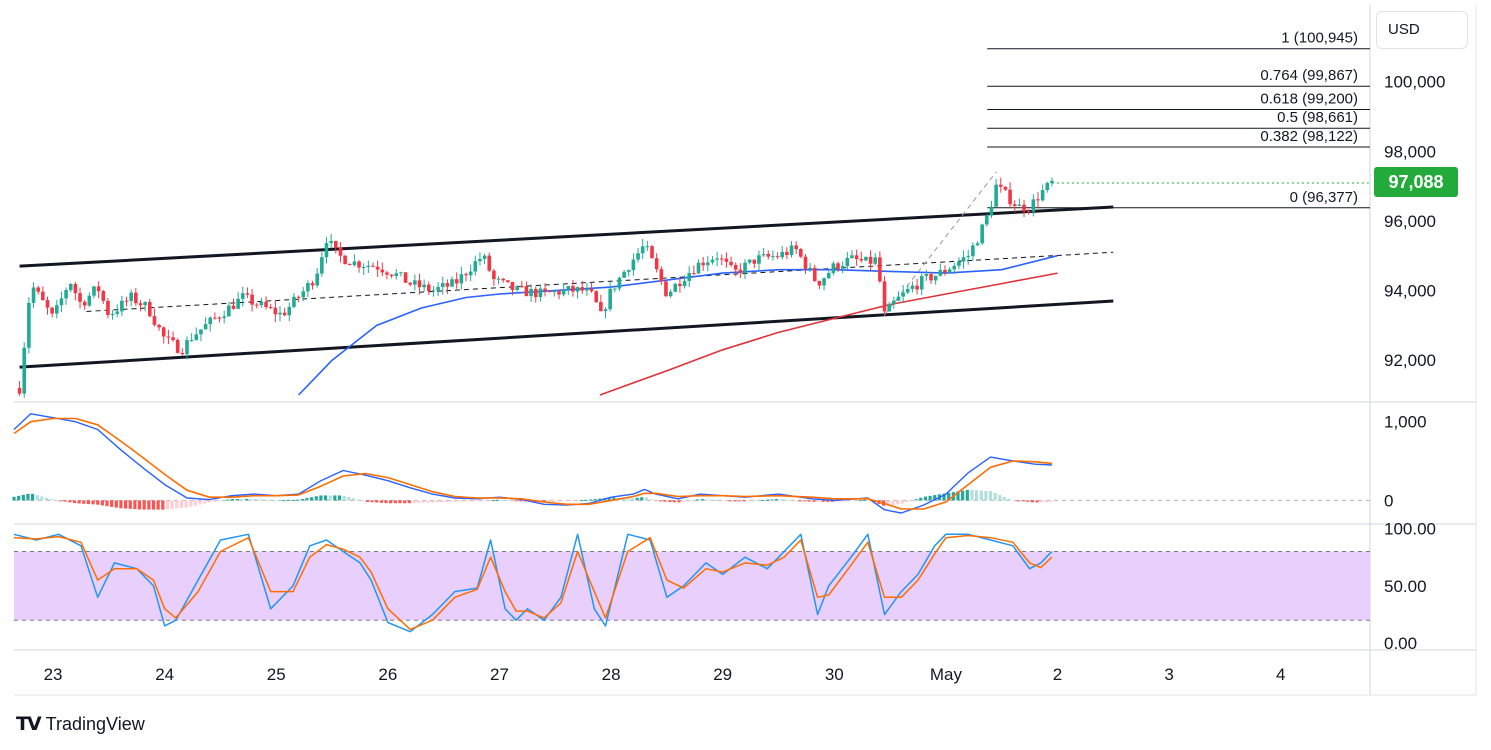  I want to click on fib-swing-line, so click(940, 243).